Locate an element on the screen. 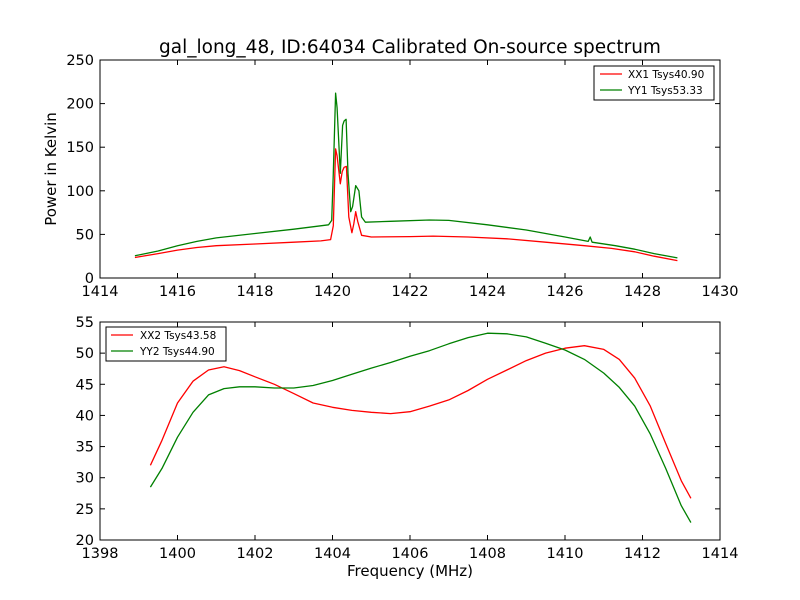  bottom-x-tick-label-0: 1398 is located at coordinates (100, 554).